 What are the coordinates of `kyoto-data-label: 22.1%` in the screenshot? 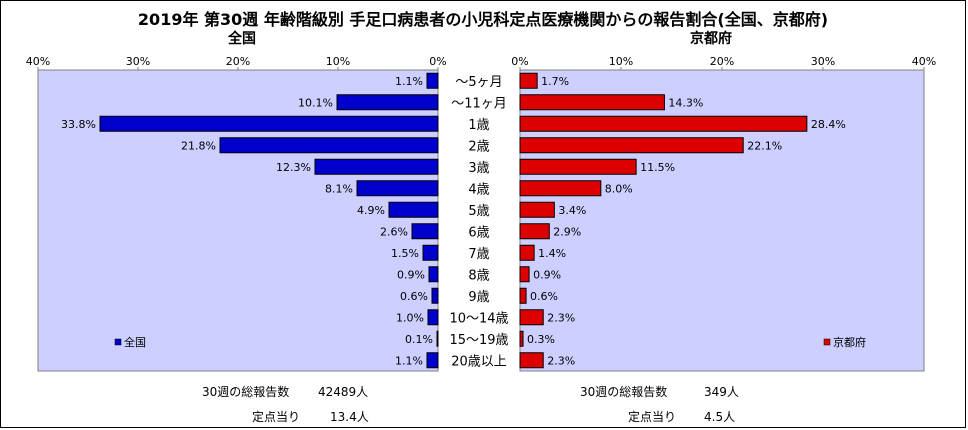 It's located at (764, 145).